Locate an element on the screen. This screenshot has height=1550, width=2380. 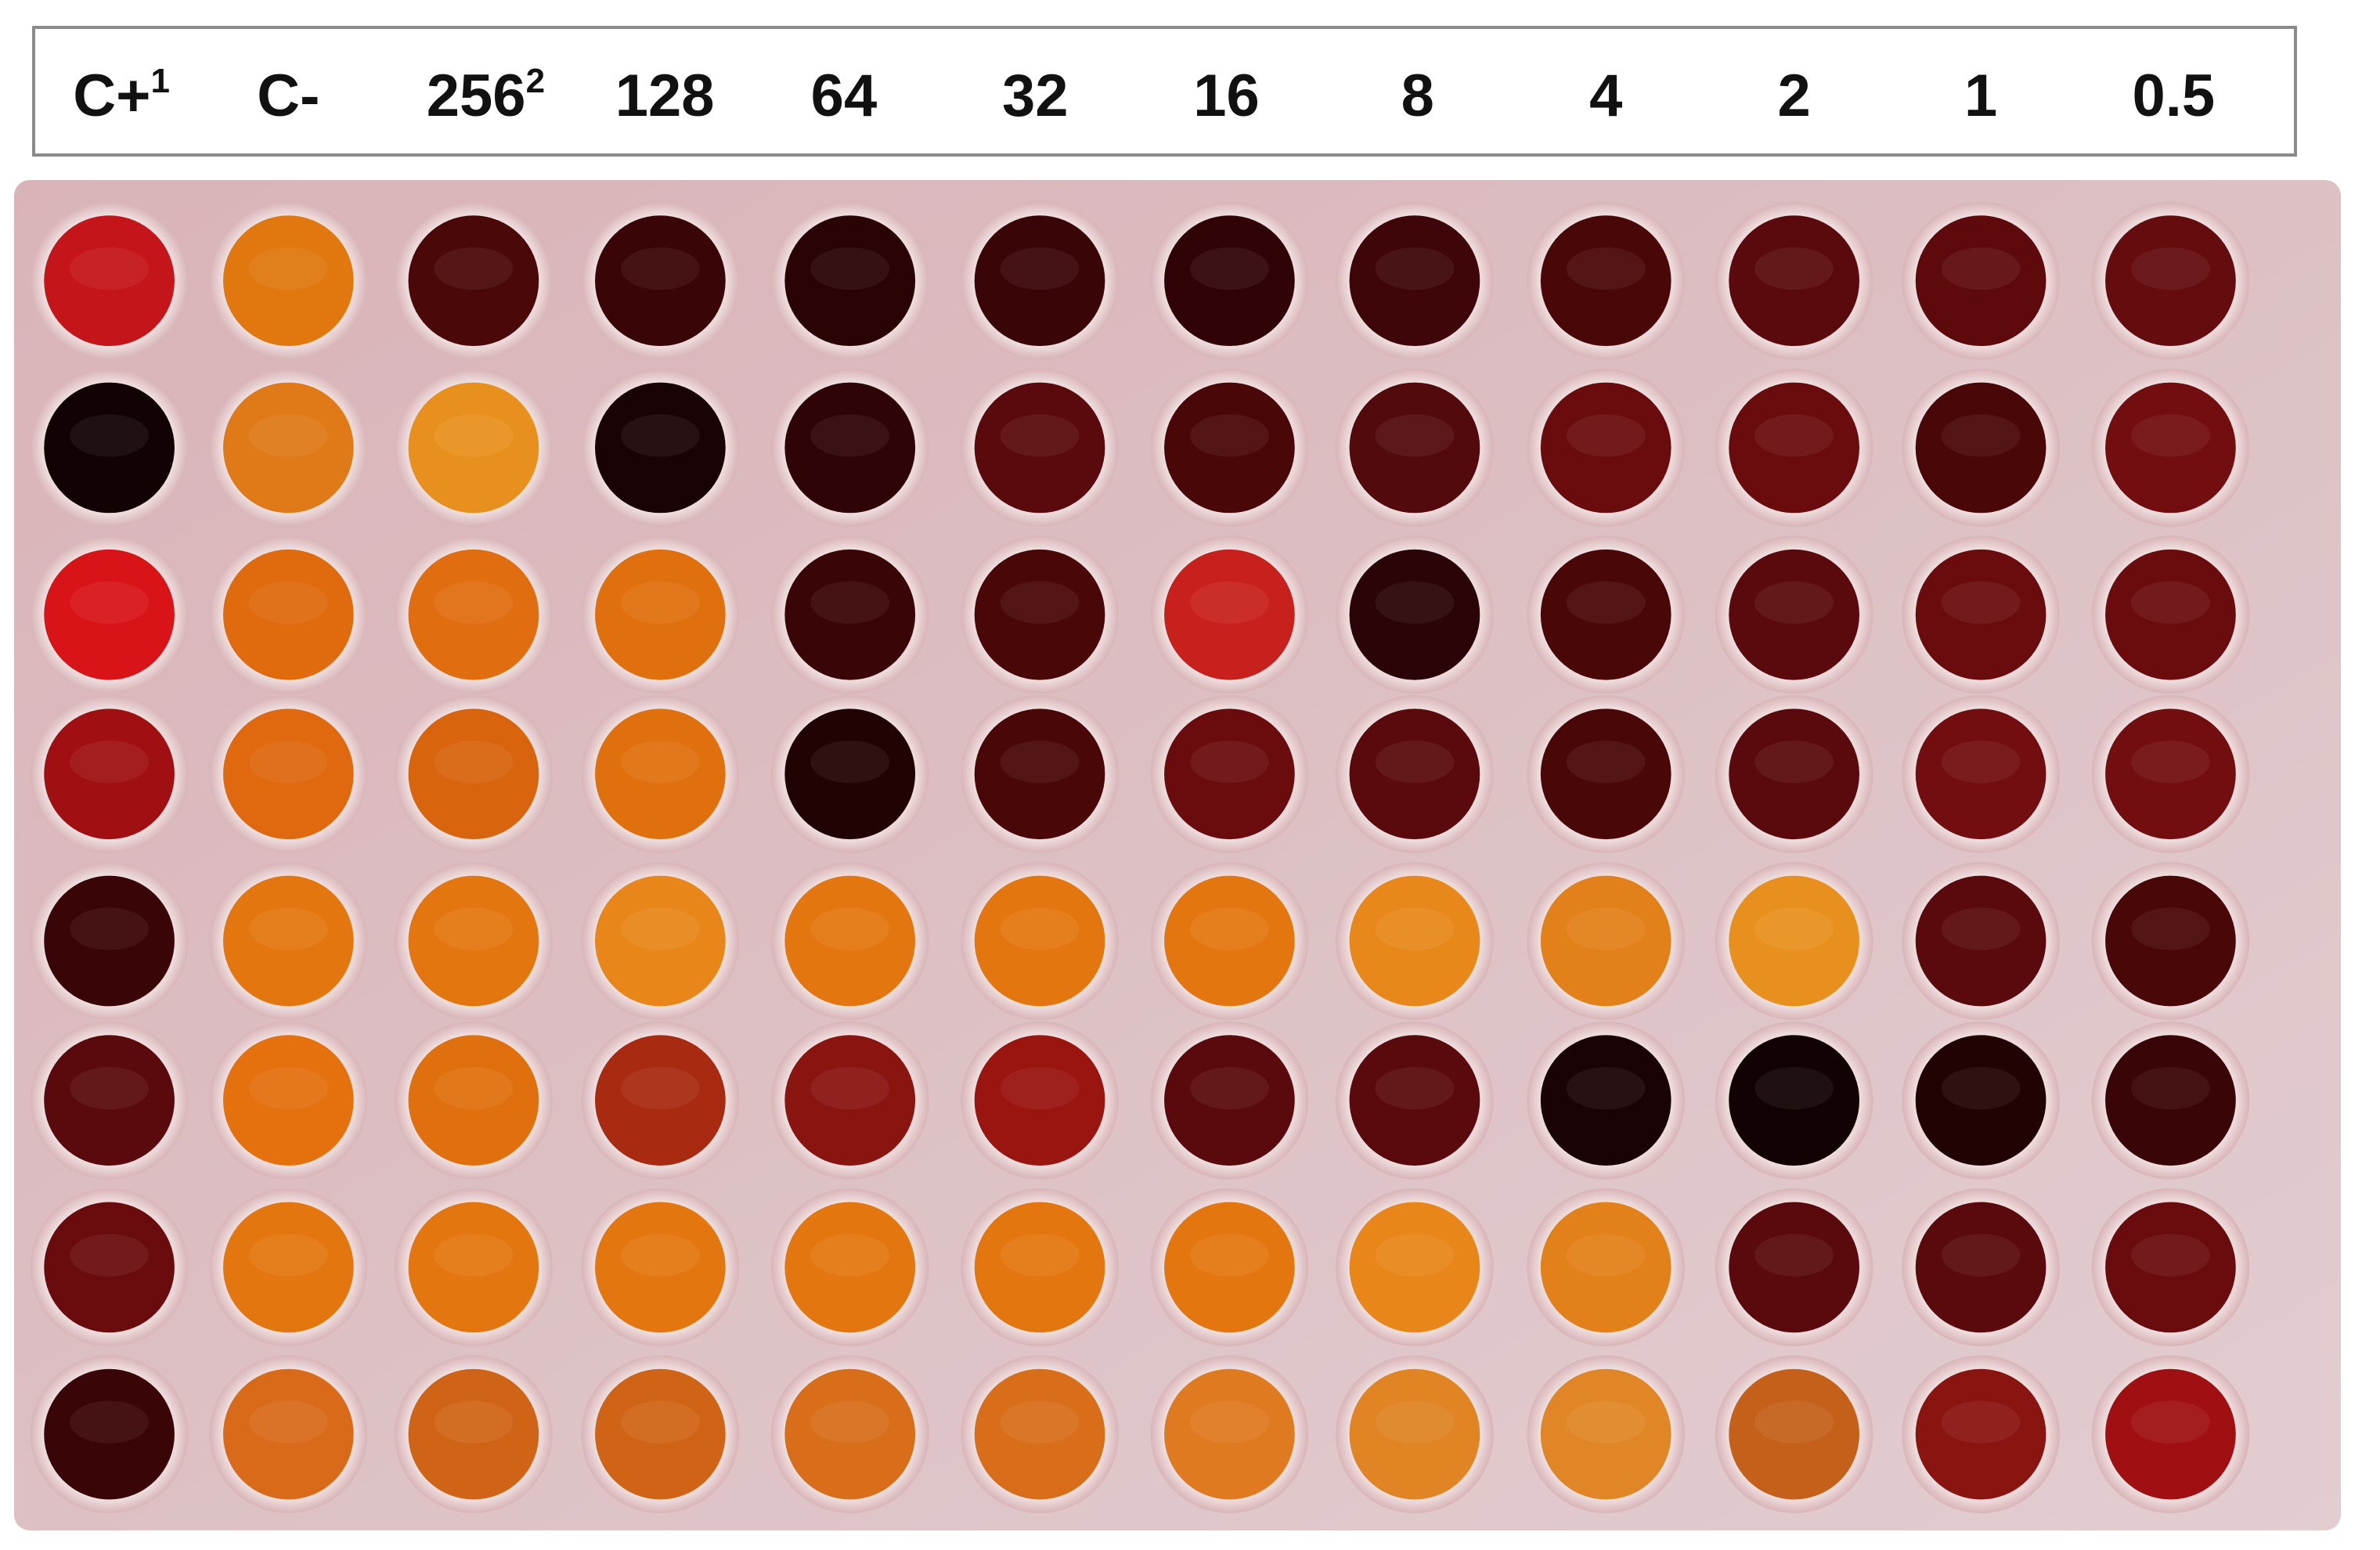
header-labels: C+1 C- 2562 128 64 32 16 8 4 2 1 0.5 is located at coordinates (1144, 95).